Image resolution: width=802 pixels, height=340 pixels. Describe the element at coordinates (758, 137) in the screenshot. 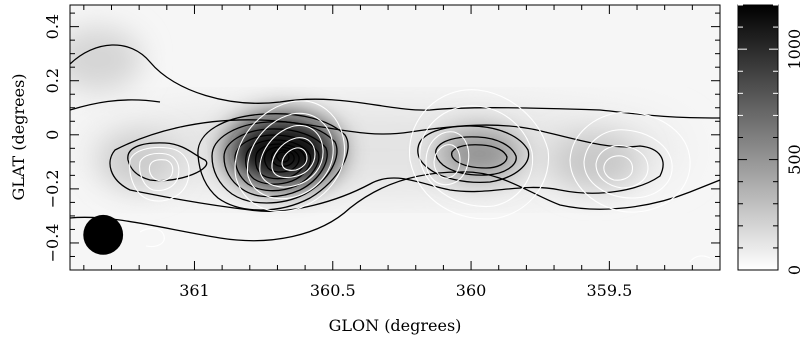

I see `colorbar-gradient` at that location.